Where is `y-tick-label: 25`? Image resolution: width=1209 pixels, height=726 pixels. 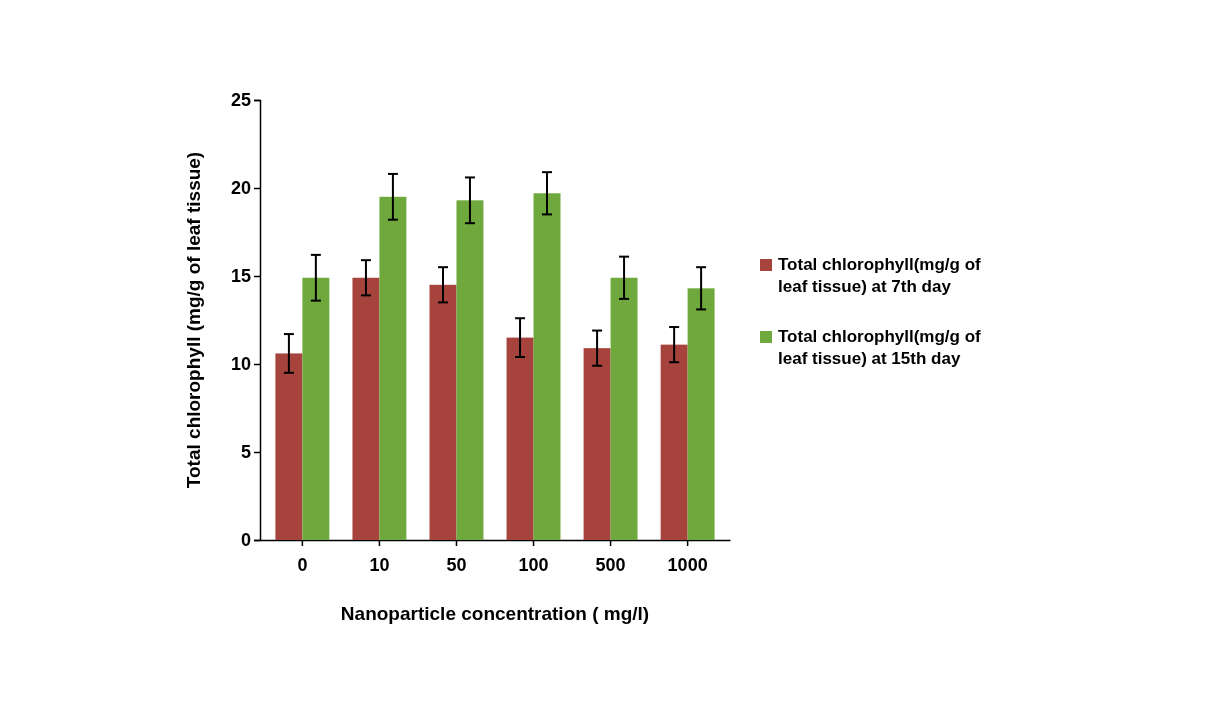 y-tick-label: 25 is located at coordinates (240, 100).